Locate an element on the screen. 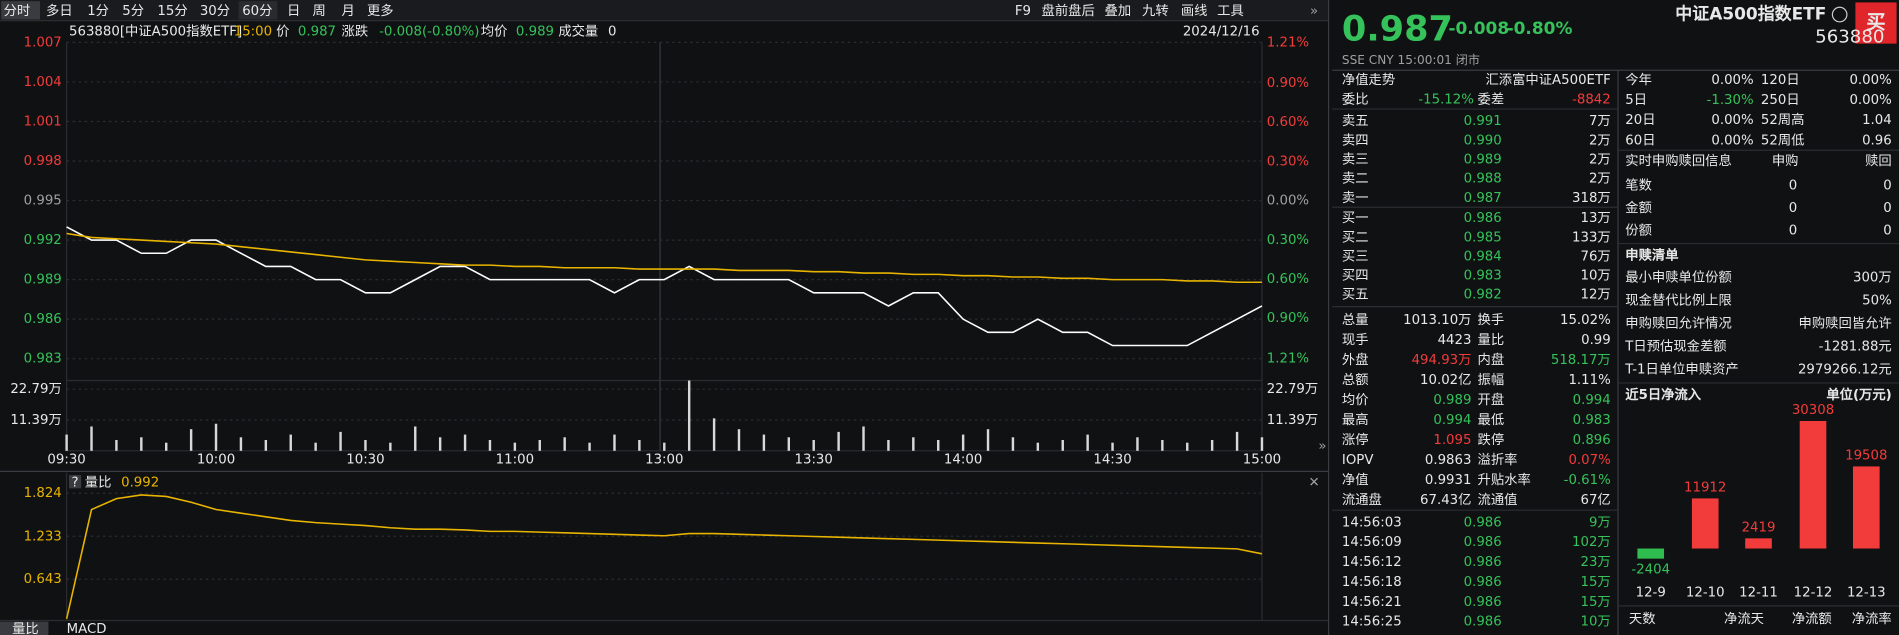 This screenshot has height=635, width=1899. y-tick-label: 1.824 is located at coordinates (43, 493).